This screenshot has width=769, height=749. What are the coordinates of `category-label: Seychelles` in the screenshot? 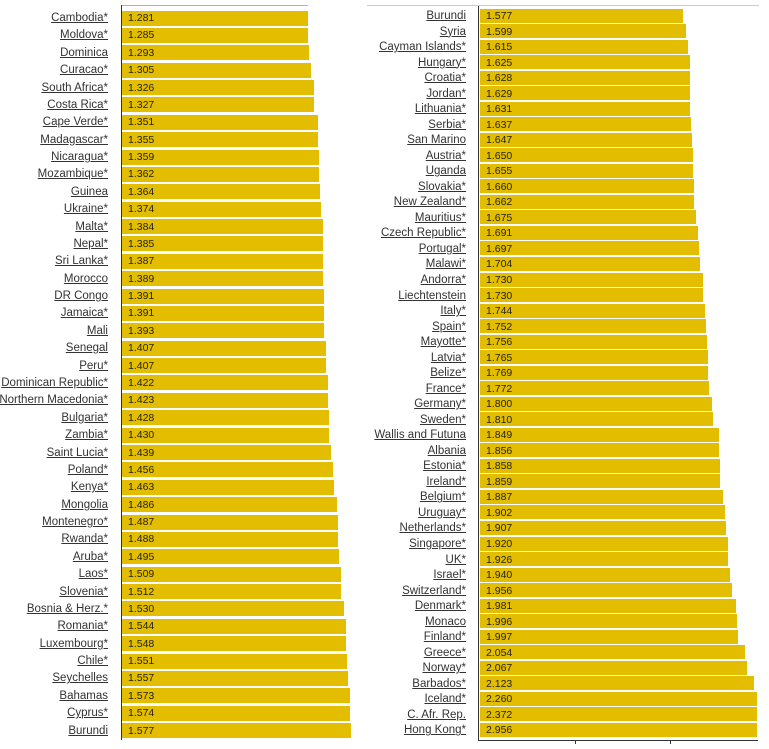 It's located at (80, 678).